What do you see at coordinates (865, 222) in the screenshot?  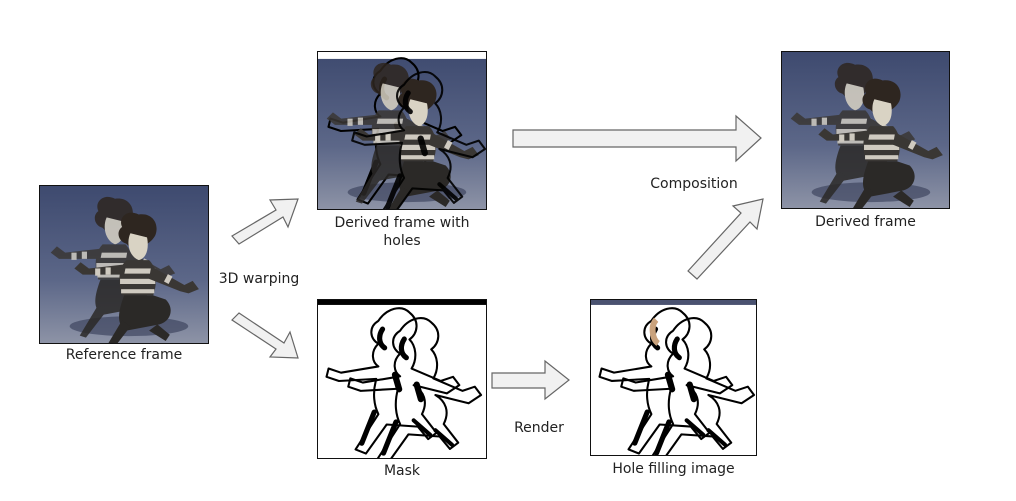 I see `derived-frame-label: Derived frame` at bounding box center [865, 222].